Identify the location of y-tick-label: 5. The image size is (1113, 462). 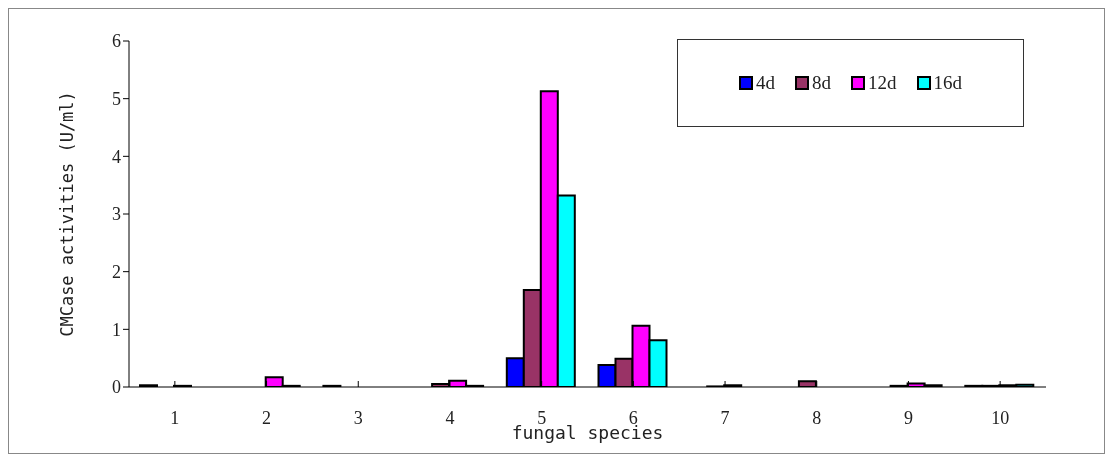
(116, 99).